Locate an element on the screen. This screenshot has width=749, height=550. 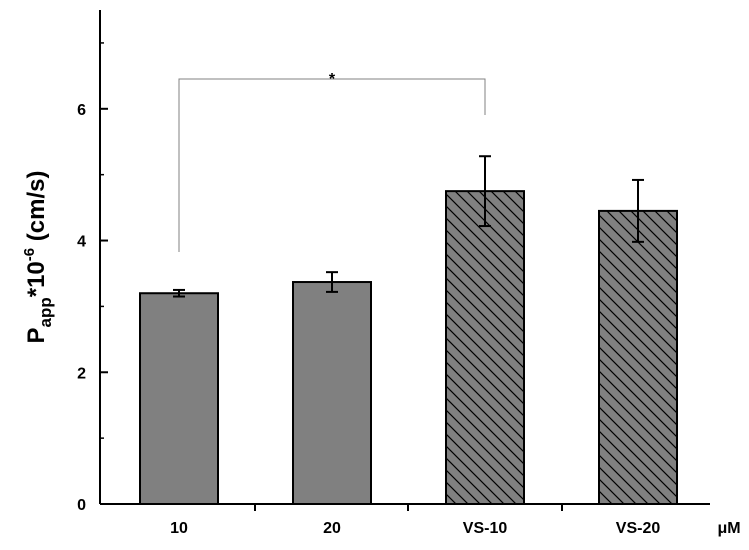
x-tick-label: VS-20 is located at coordinates (638, 528).